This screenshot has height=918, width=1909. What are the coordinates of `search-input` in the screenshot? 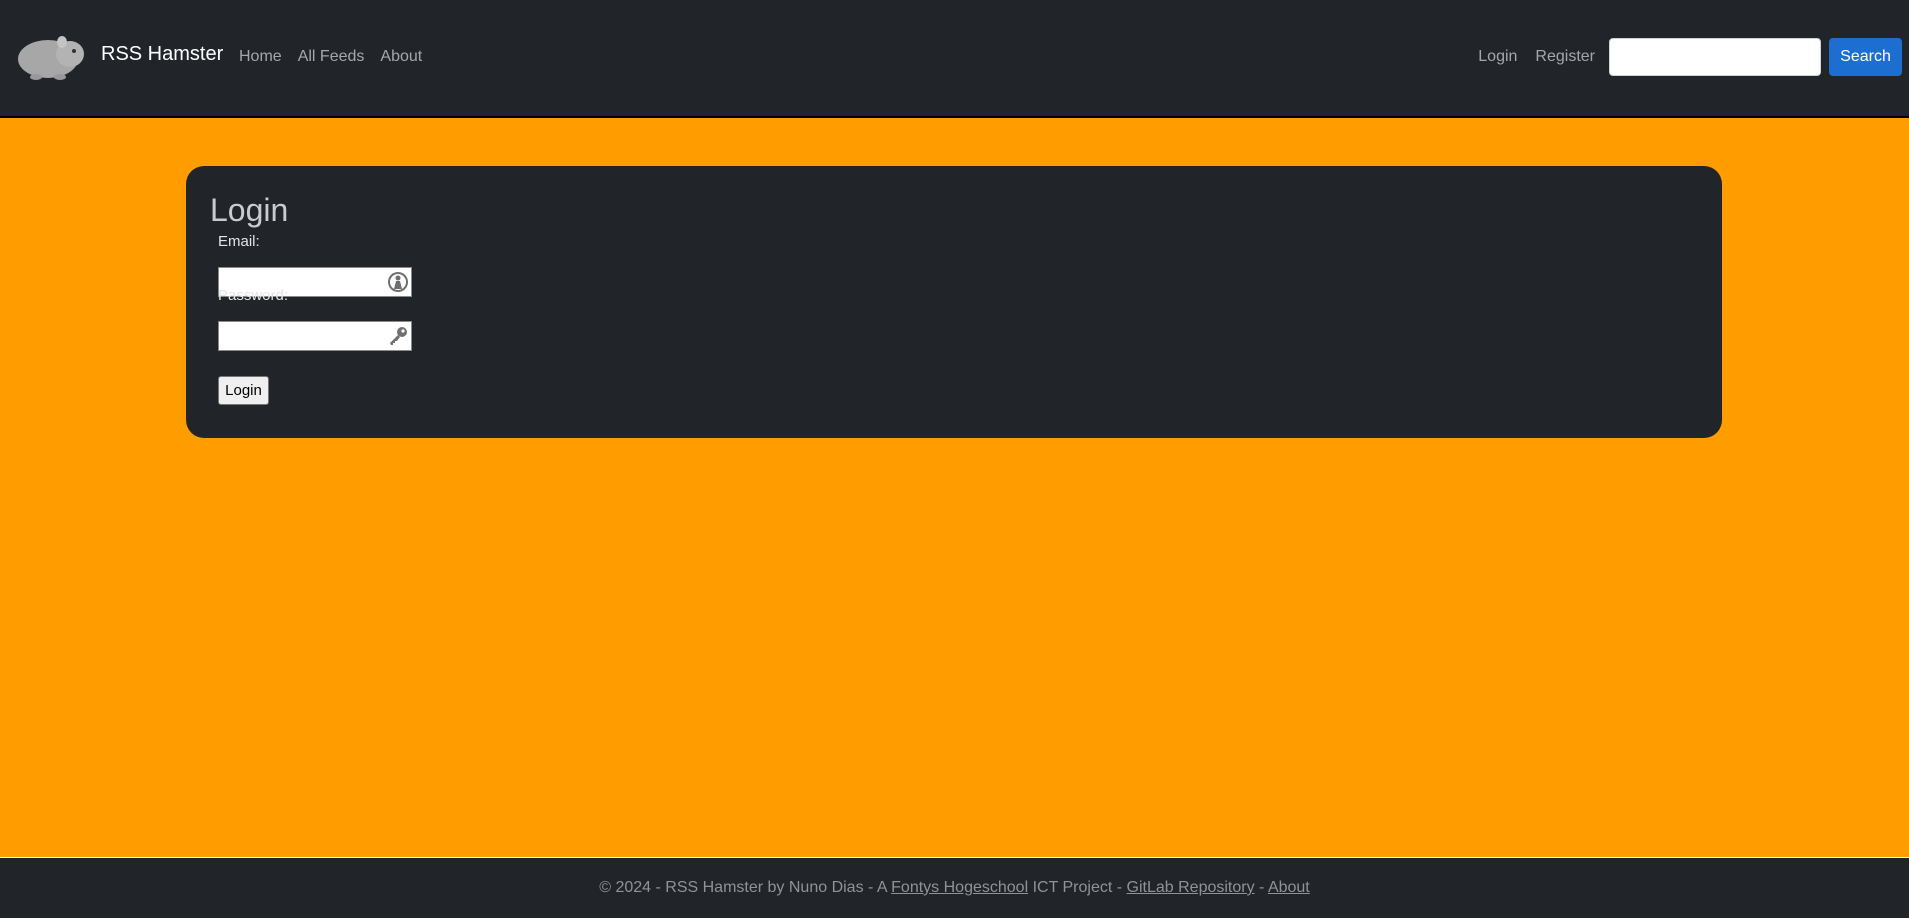 It's located at (1715, 57).